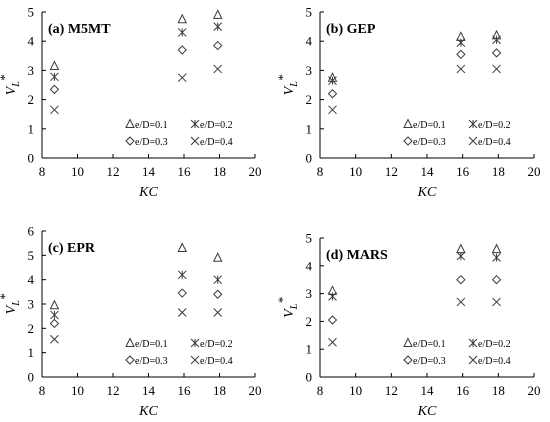 This screenshot has width=550, height=422. Describe the element at coordinates (79, 29) in the screenshot. I see `panel-title: (a) M5MT` at that location.